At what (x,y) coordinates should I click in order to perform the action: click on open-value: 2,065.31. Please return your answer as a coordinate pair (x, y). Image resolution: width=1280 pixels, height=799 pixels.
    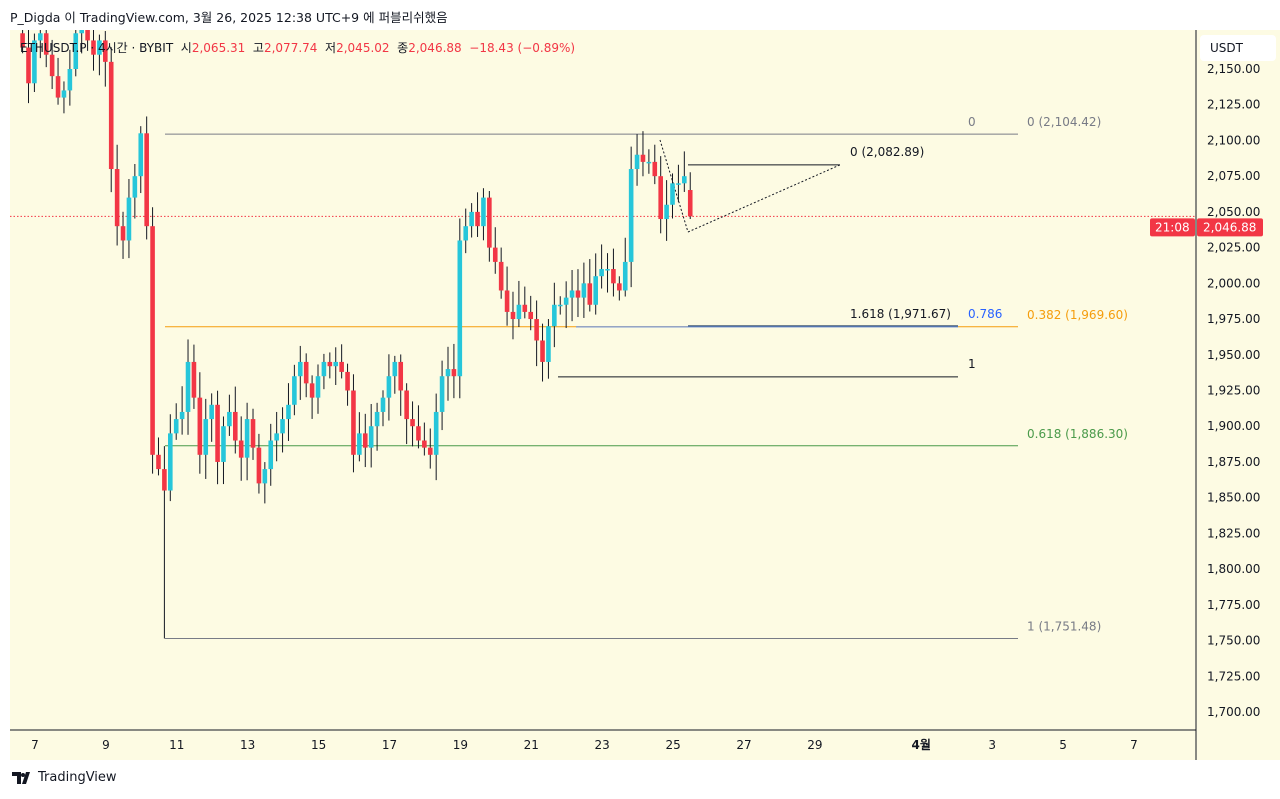
    Looking at the image, I should click on (218, 48).